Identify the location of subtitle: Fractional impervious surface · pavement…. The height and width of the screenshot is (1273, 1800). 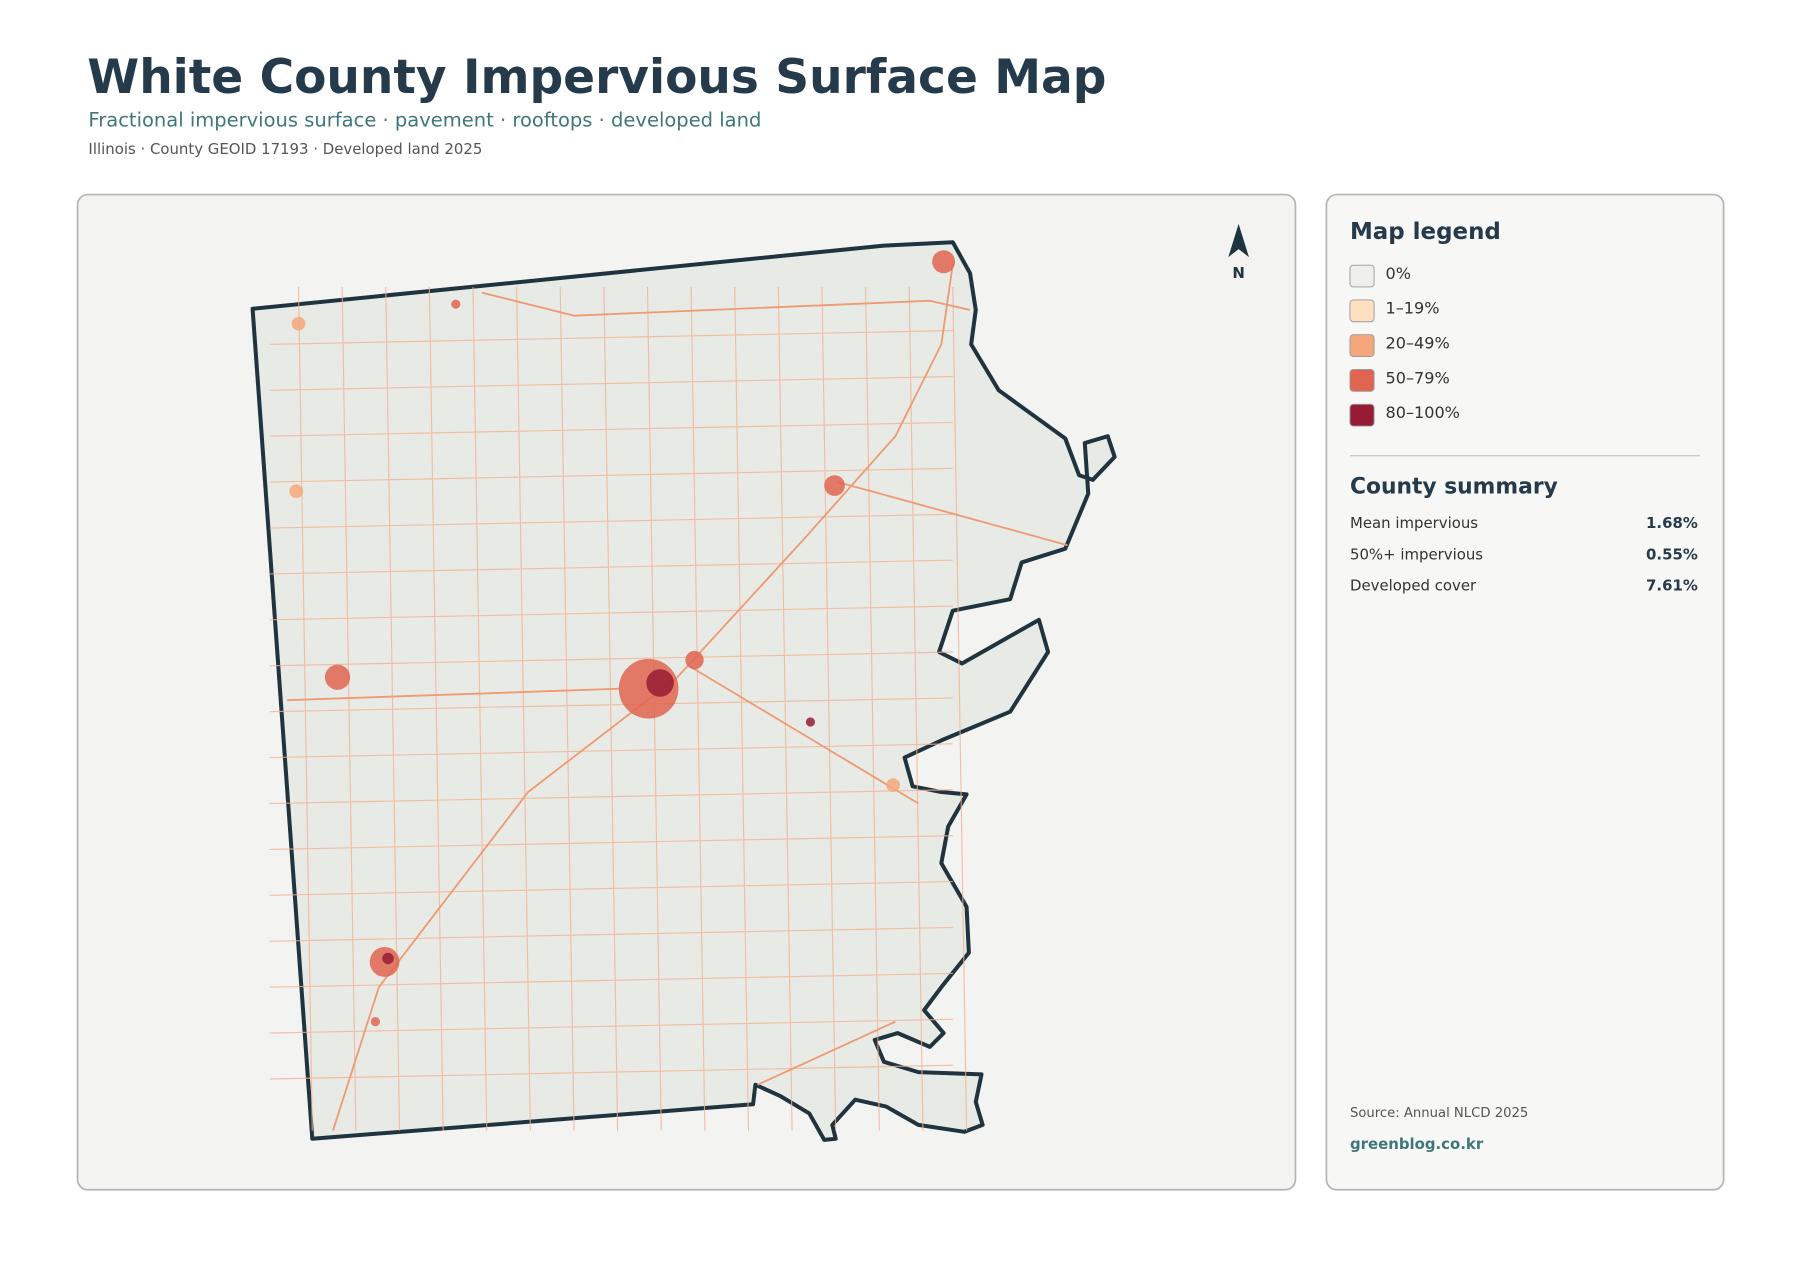
(424, 119).